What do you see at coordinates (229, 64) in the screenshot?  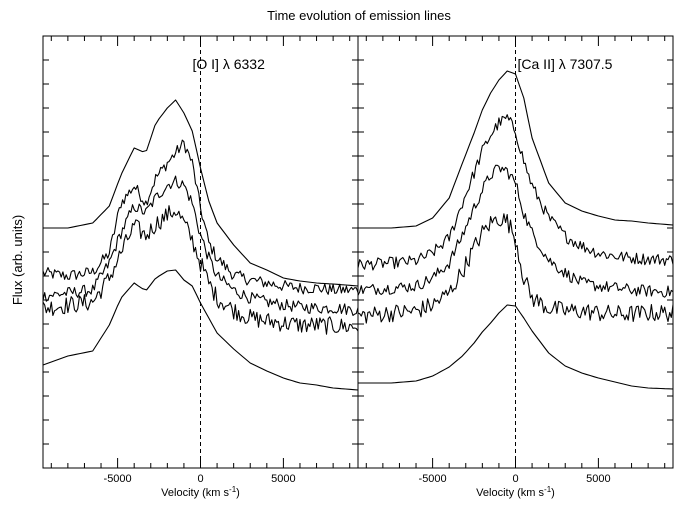 I see `line-label: [O I] λ 6332` at bounding box center [229, 64].